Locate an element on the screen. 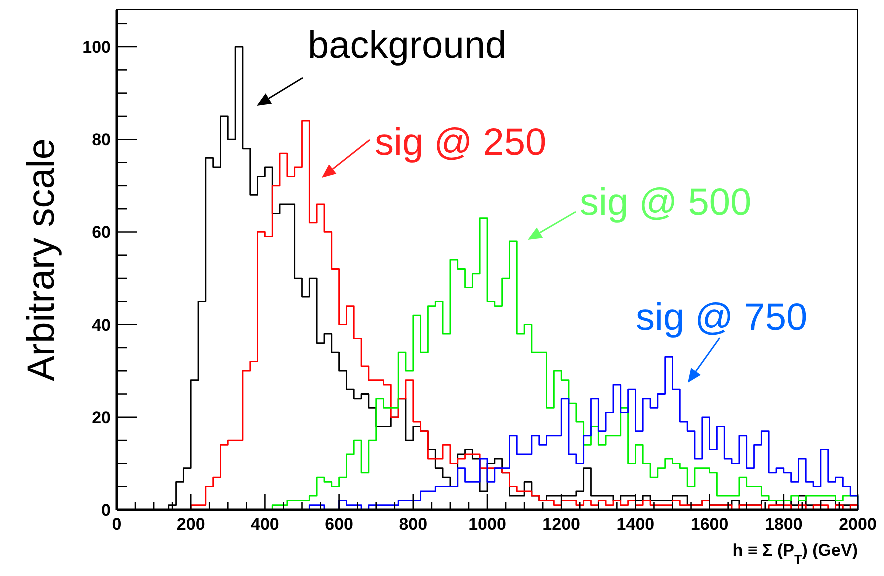  series-label: sig @ 500 is located at coordinates (666, 203).